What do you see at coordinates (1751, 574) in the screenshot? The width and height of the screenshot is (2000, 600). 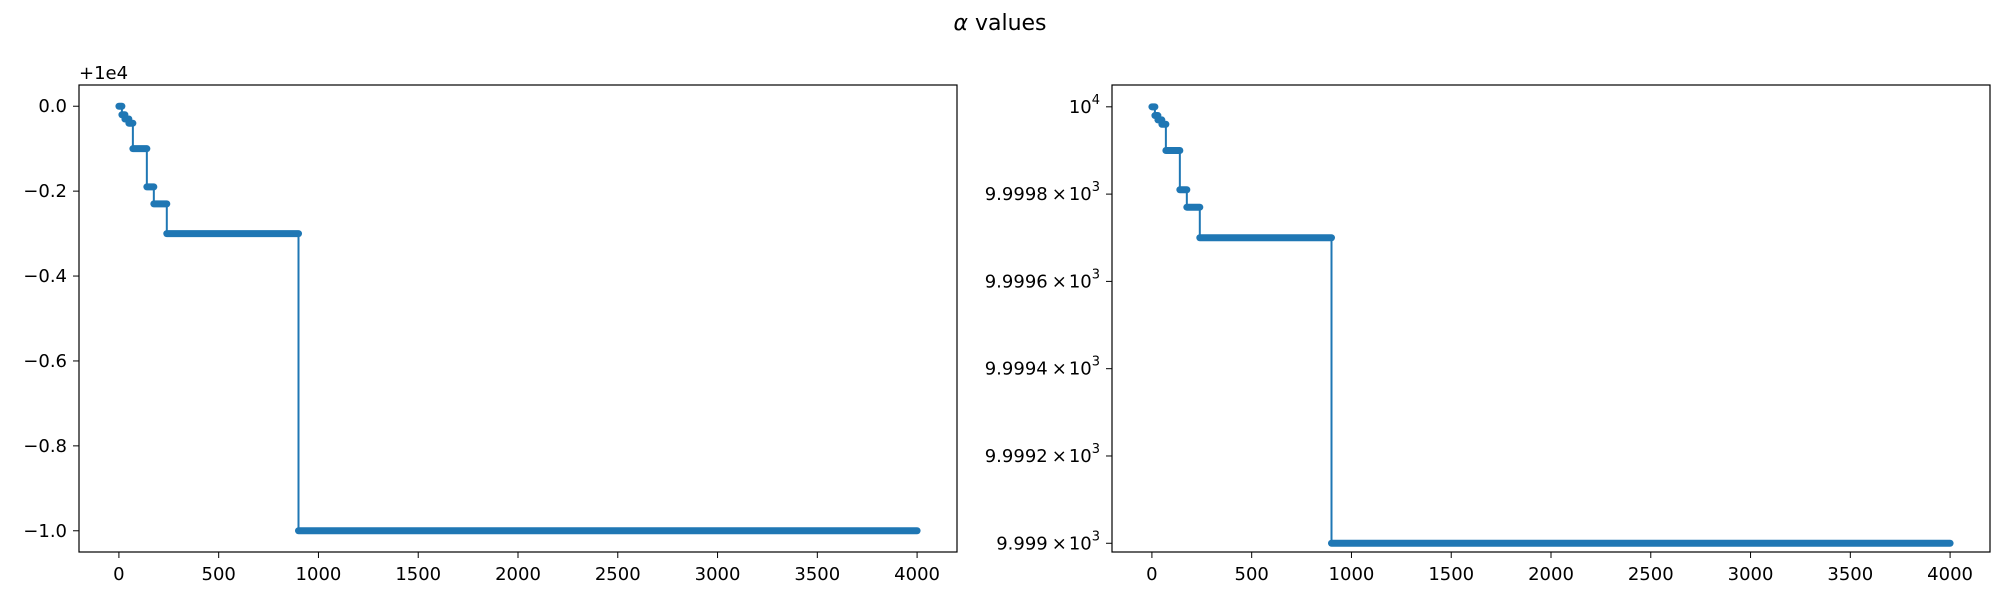 I see `chart-1-x-tick-label: 3000` at bounding box center [1751, 574].